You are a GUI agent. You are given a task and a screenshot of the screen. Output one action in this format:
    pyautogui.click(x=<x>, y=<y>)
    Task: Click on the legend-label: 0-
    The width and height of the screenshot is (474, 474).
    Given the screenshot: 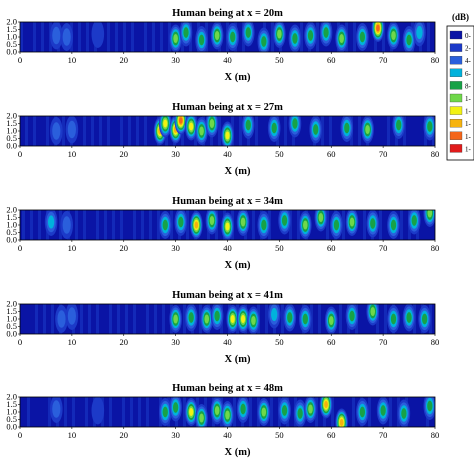 What is the action you would take?
    pyautogui.click(x=468, y=36)
    